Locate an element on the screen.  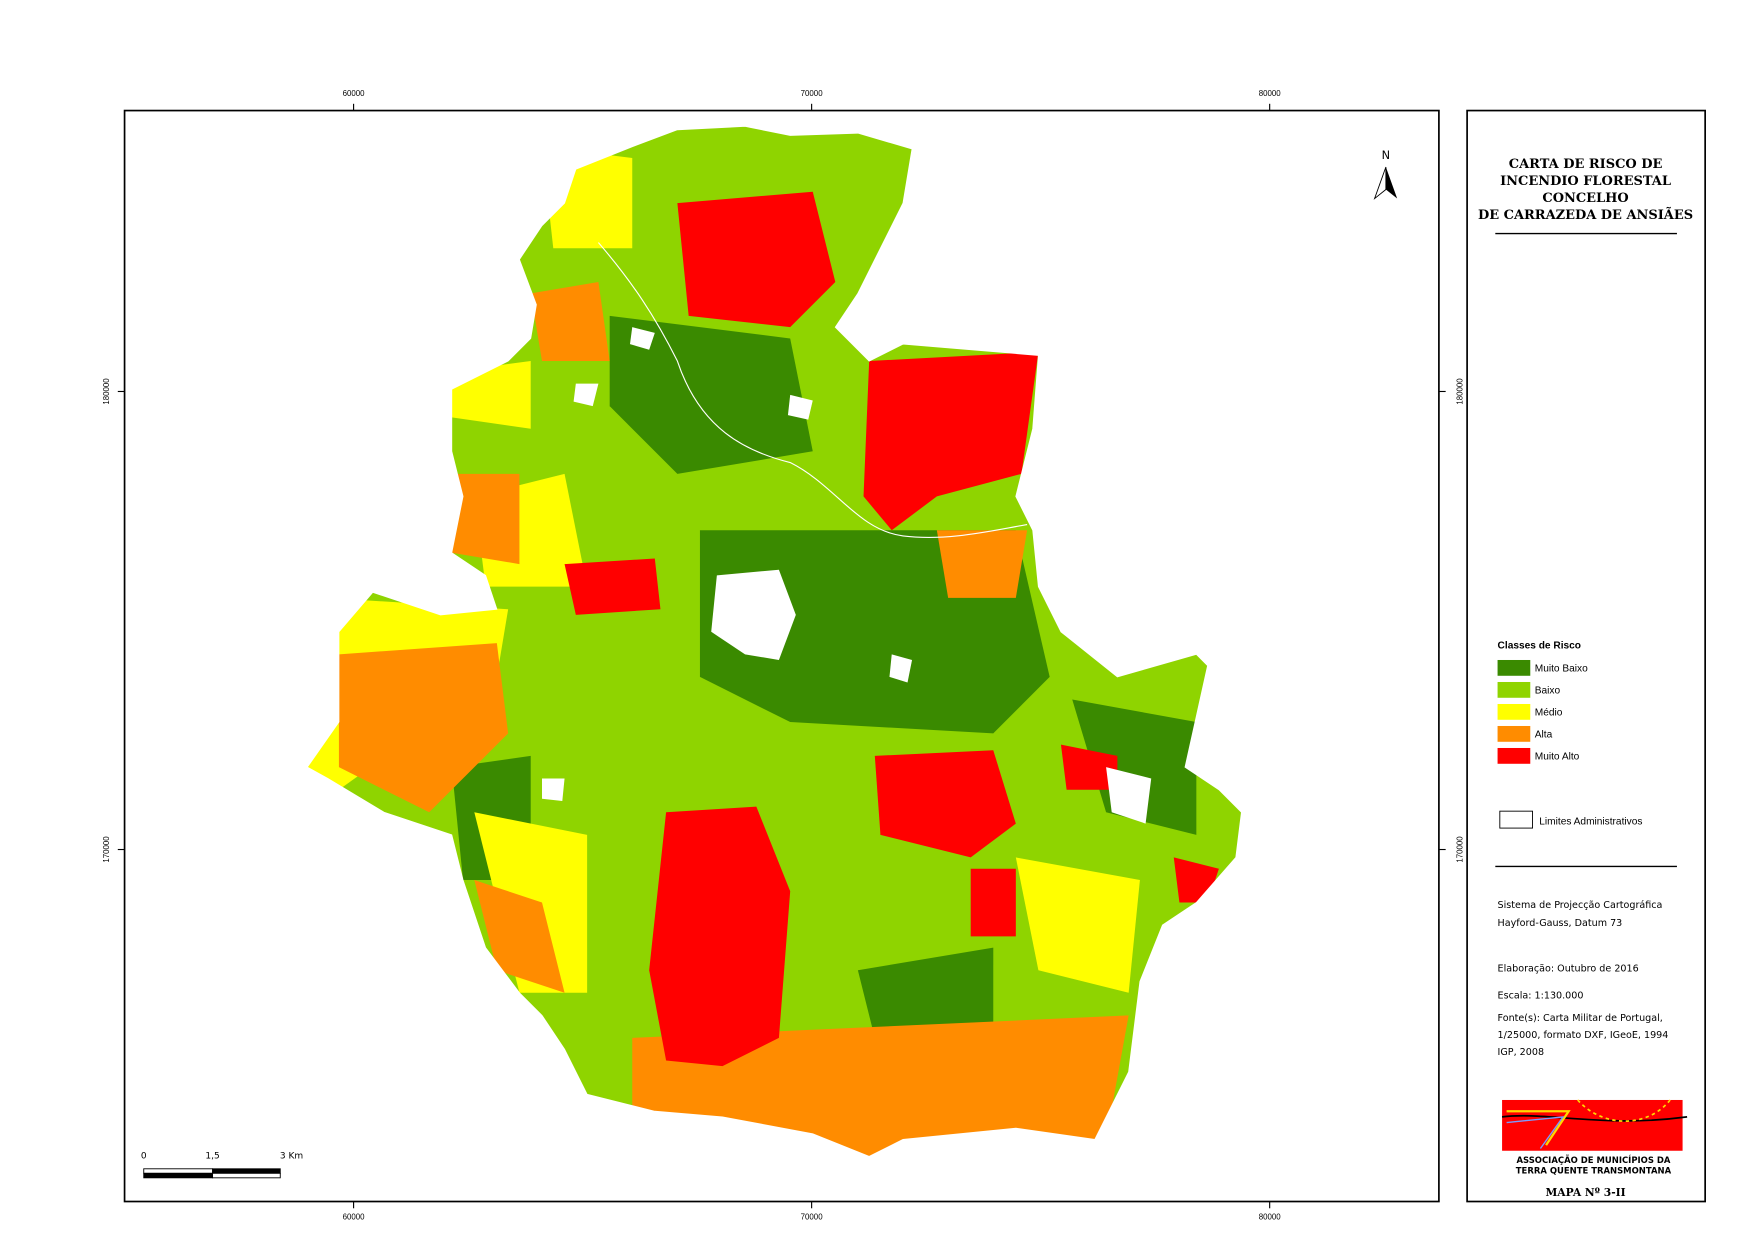
legend: Muito Baixo Baixo Médio Alta Muito Alto is located at coordinates (1542, 711).